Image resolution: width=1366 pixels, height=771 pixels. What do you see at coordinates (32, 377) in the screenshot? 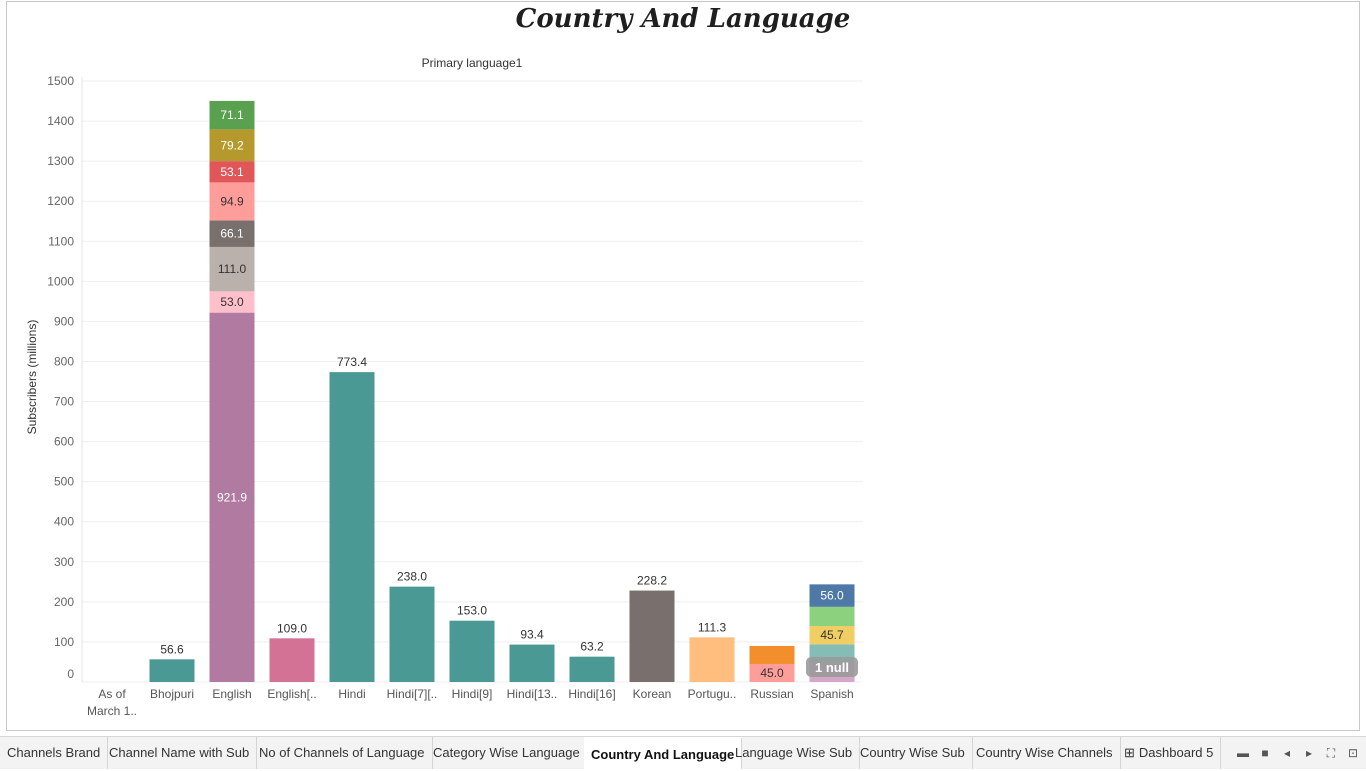
I see `y-axis-label: Subscribers (millions)` at bounding box center [32, 377].